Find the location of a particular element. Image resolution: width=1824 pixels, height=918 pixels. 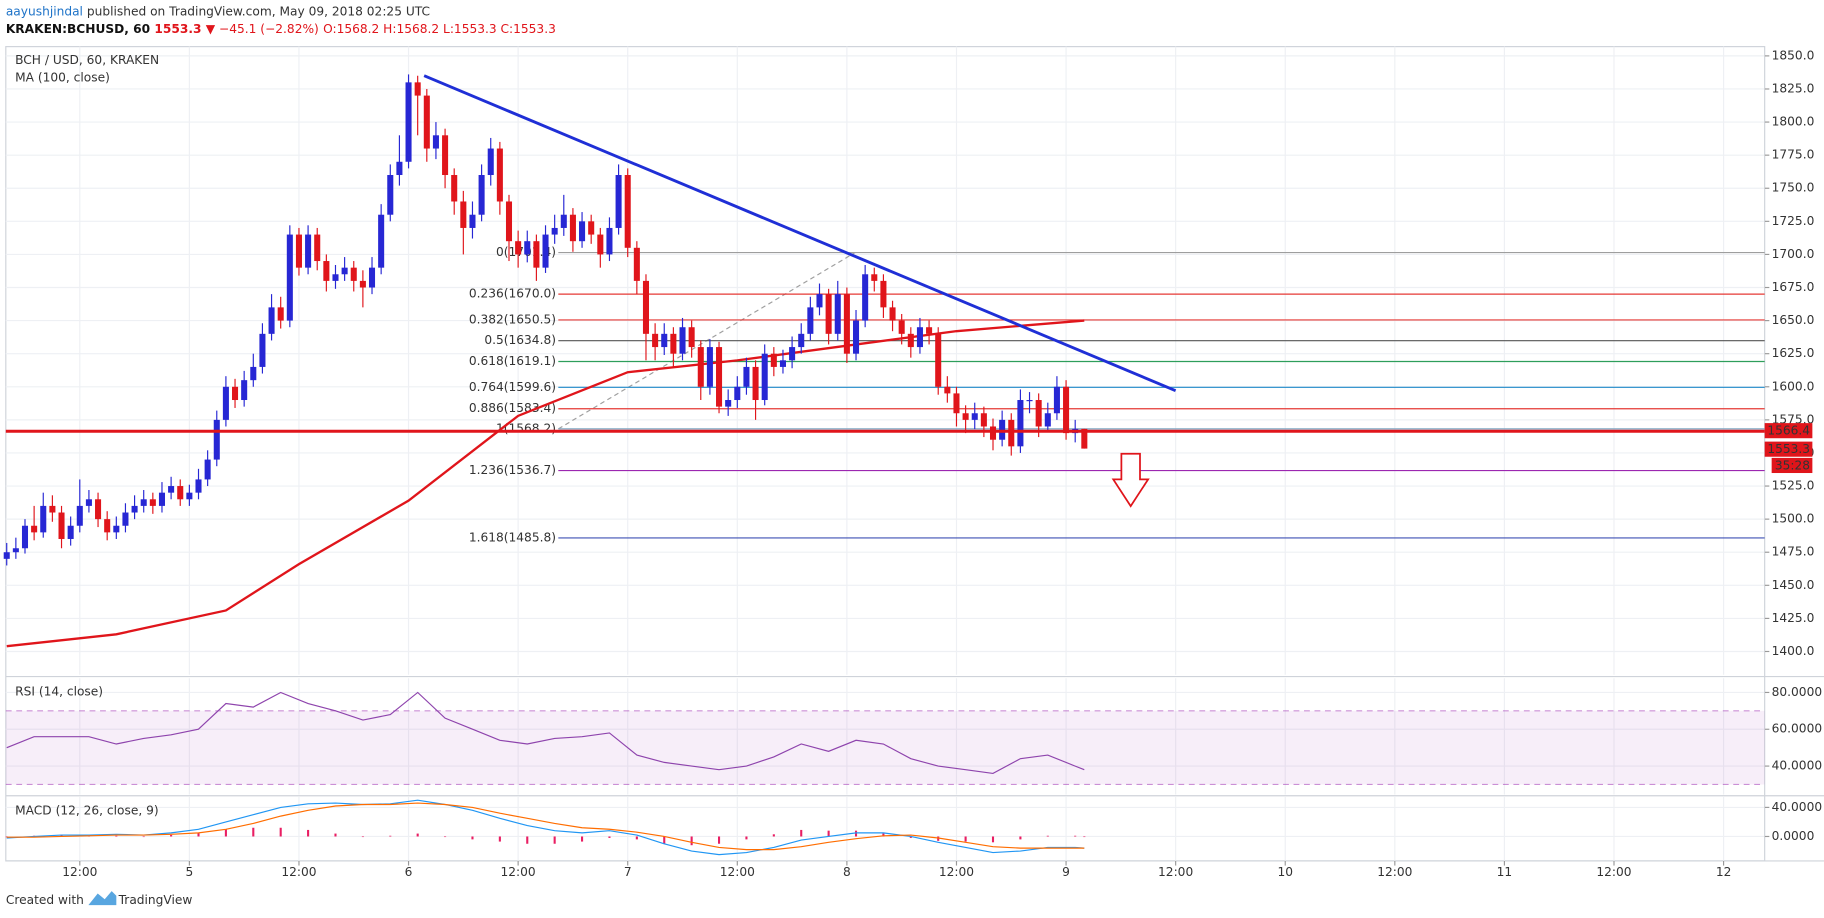

fib-label: 0.618(1619.1) is located at coordinates (512, 361).